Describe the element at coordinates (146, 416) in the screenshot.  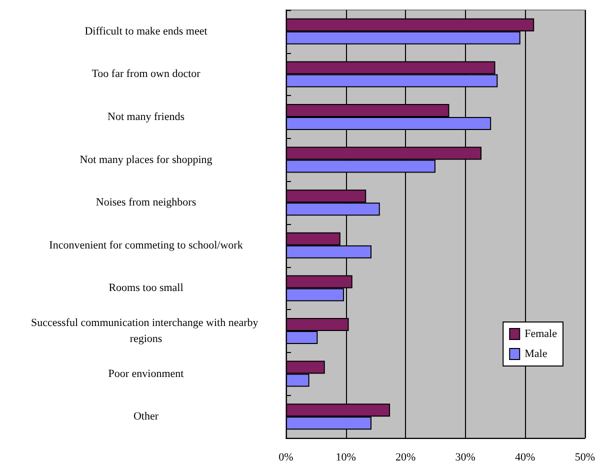
I see `y-tick-label: Other` at that location.